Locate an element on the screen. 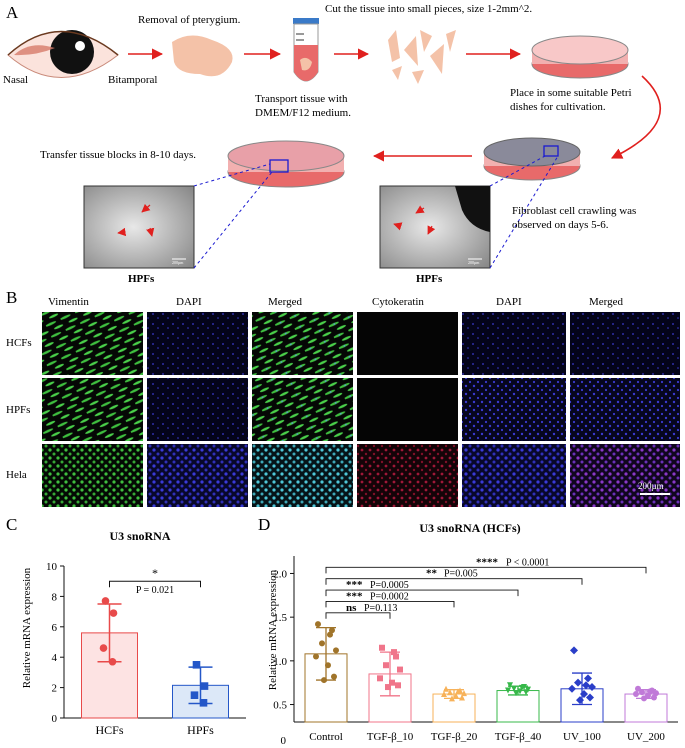  chart-d-sig-stars: ** is located at coordinates (432, 574).